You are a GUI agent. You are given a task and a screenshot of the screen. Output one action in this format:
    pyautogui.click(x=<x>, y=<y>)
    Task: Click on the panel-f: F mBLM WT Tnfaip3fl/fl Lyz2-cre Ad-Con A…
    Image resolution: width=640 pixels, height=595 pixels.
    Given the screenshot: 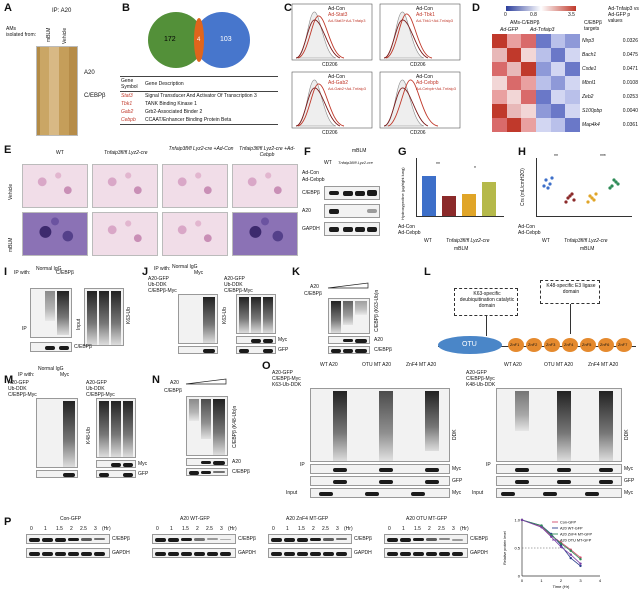 What is the action you would take?
    pyautogui.click(x=348, y=202)
    